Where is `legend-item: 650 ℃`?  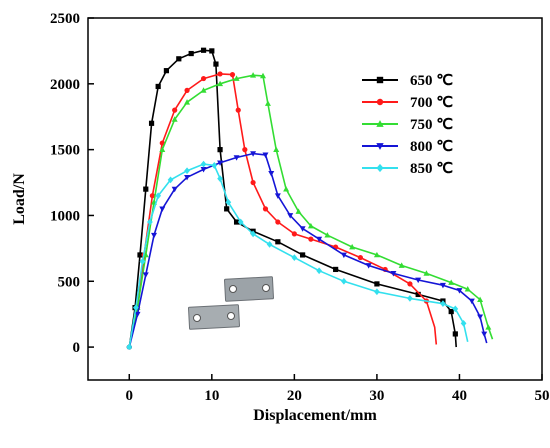 legend-item: 650 ℃ is located at coordinates (407, 81).